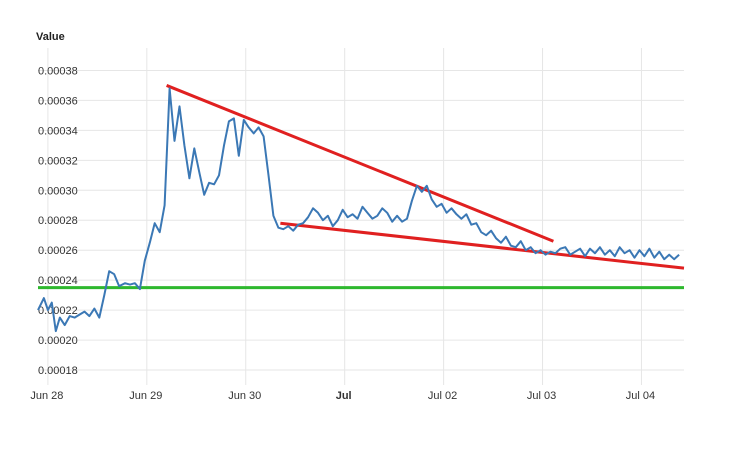 The height and width of the screenshot is (467, 737). I want to click on y-tick-label: 0.00036, so click(58, 101).